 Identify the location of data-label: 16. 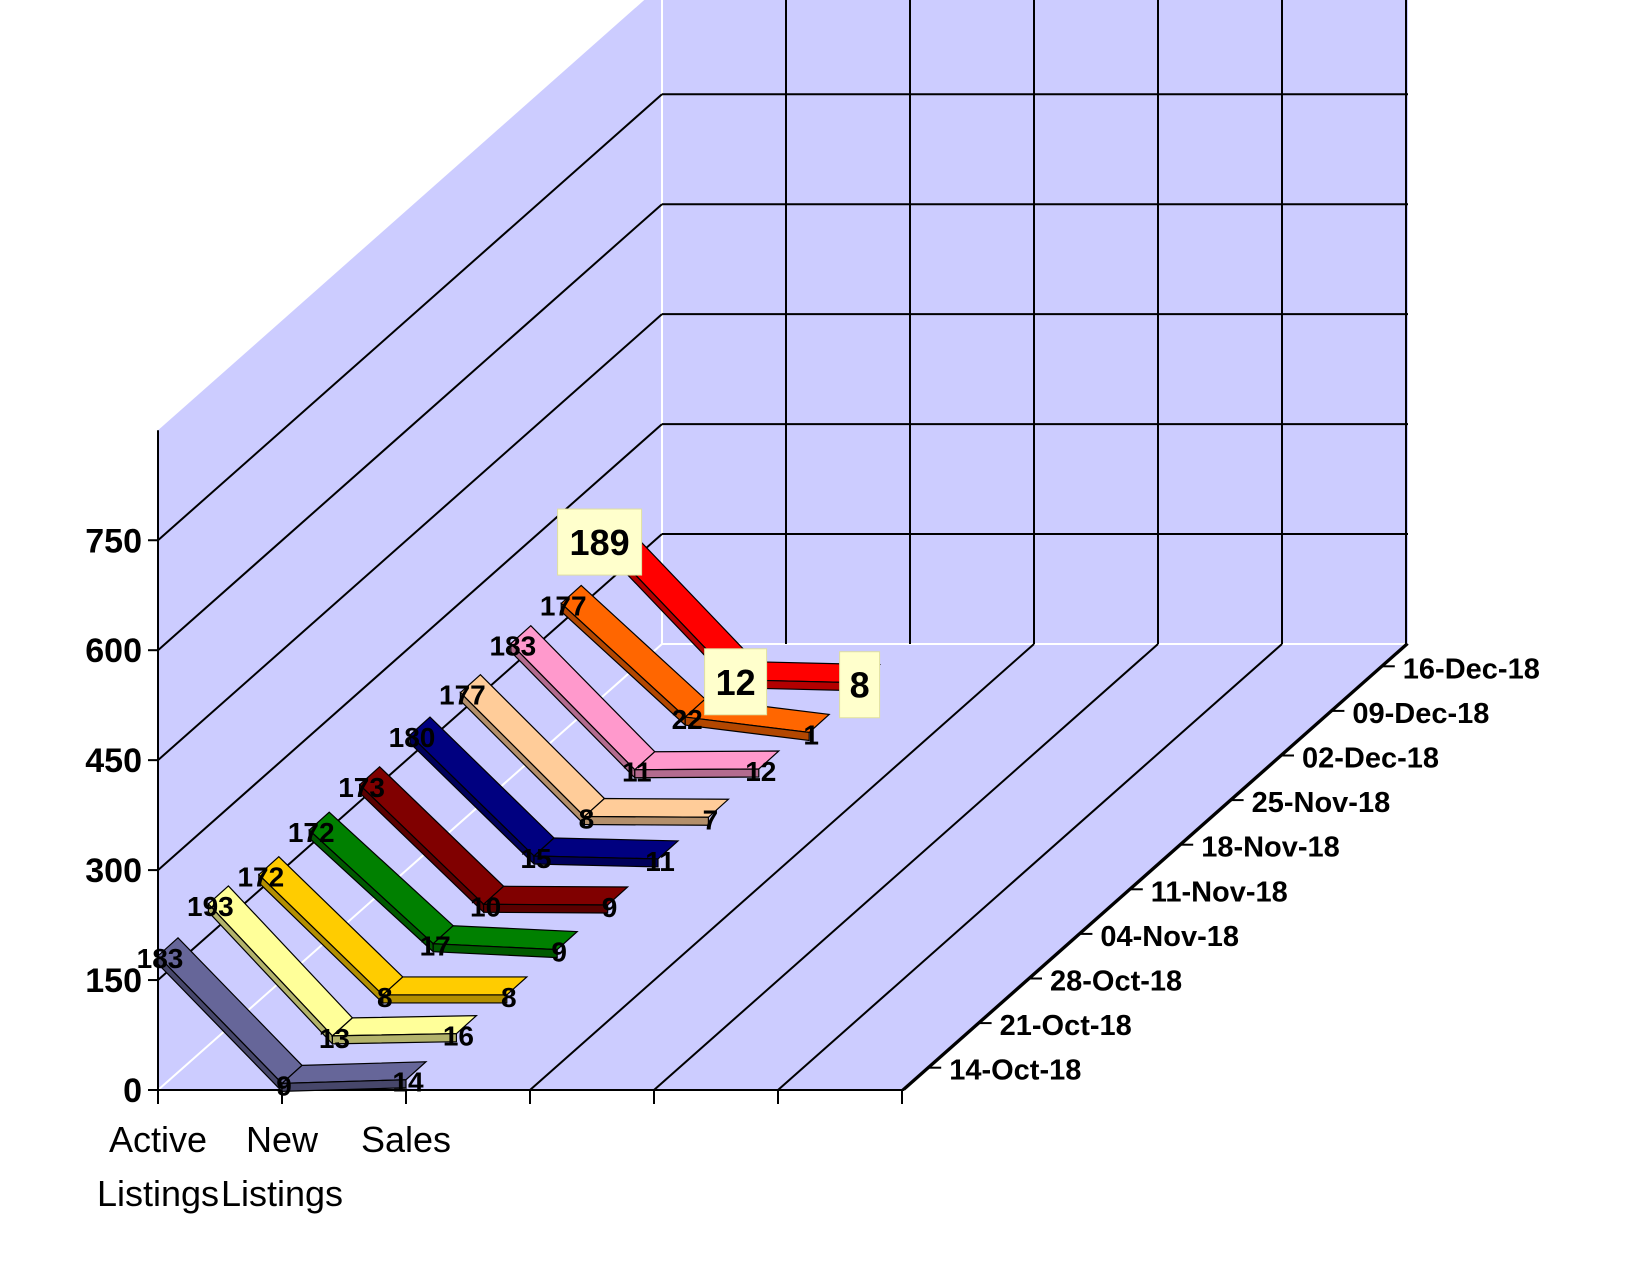
(458, 1036).